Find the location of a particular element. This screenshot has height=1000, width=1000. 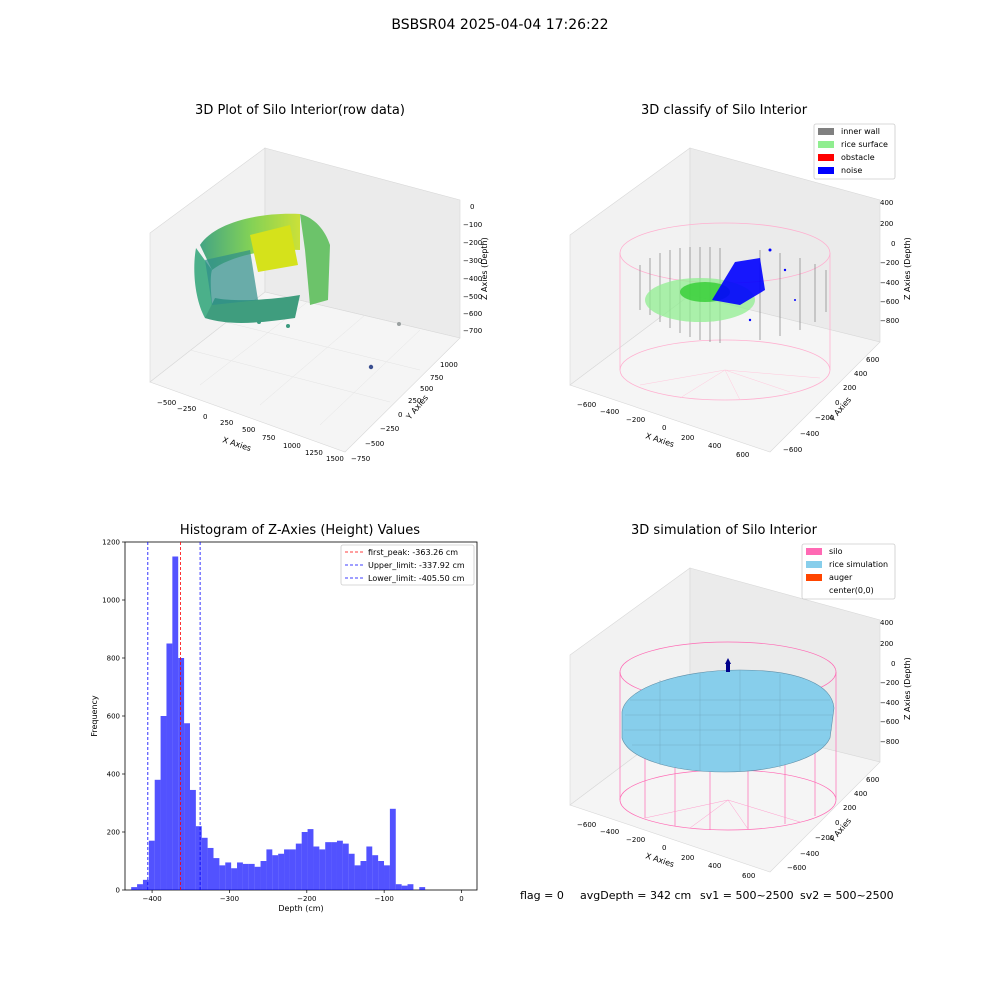

simulation-plot-title: 3D simulation of Silo Interior is located at coordinates (724, 530).